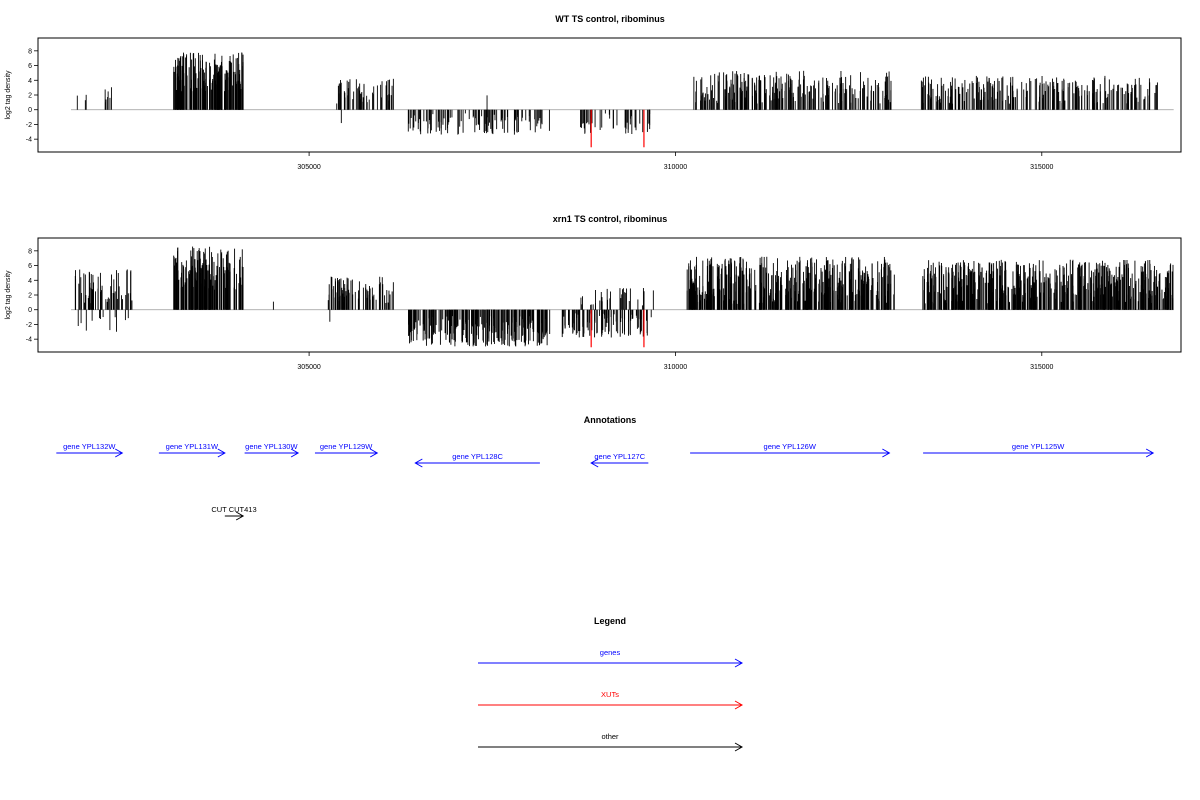 The height and width of the screenshot is (800, 1200). What do you see at coordinates (8, 95) in the screenshot?
I see `track-wt-y-axis-label: log2 tag density` at bounding box center [8, 95].